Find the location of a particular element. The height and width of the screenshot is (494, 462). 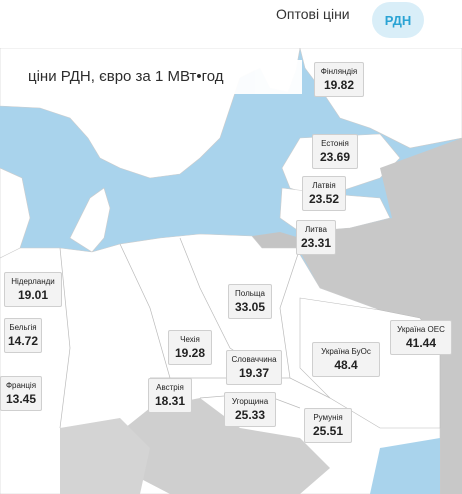

country-name: Фінляндія is located at coordinates (339, 71).